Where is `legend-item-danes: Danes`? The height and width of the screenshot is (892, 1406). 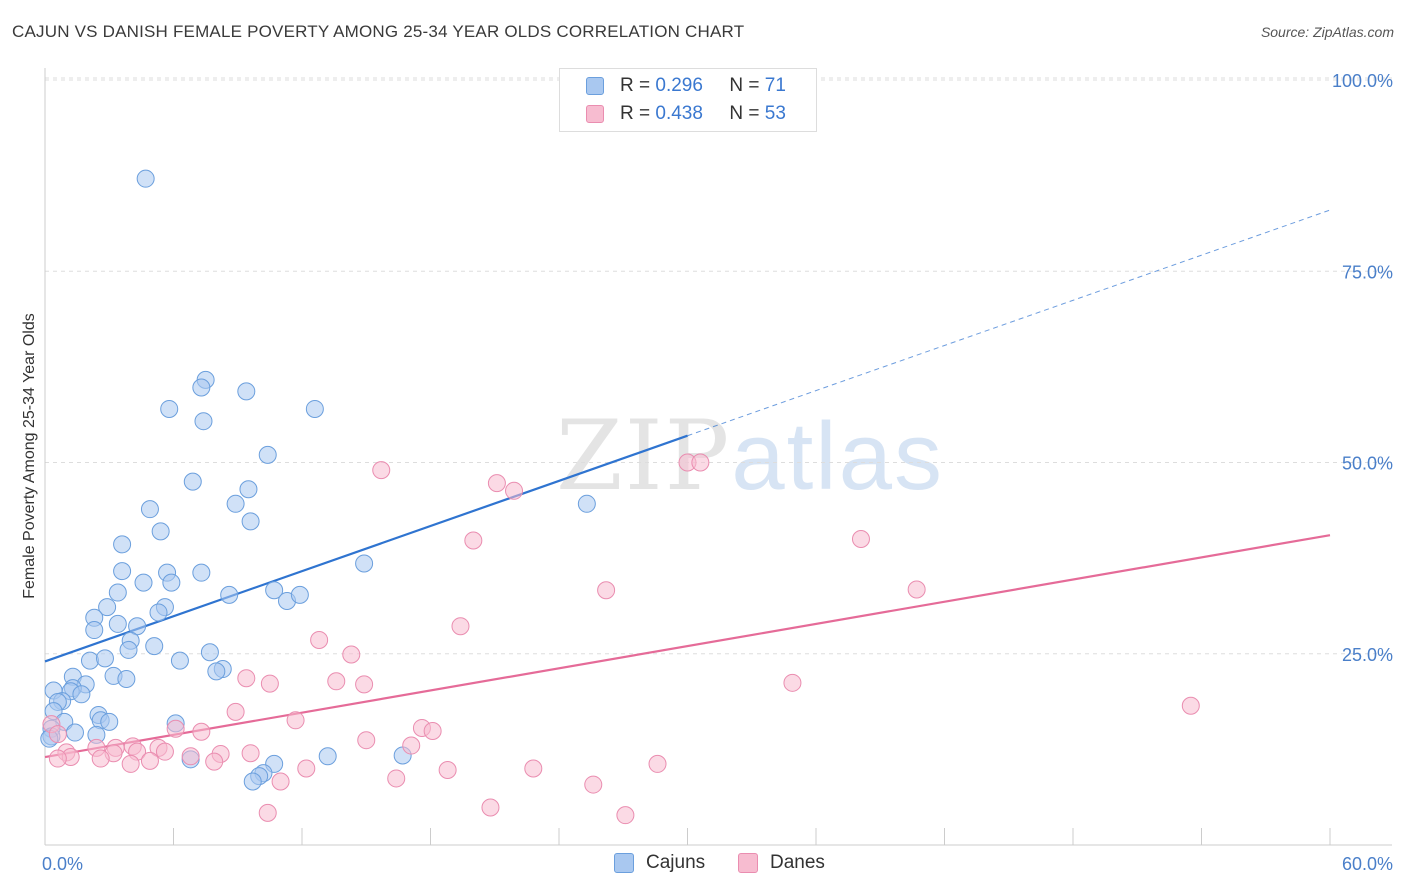 legend-item-danes: Danes is located at coordinates (781, 863).